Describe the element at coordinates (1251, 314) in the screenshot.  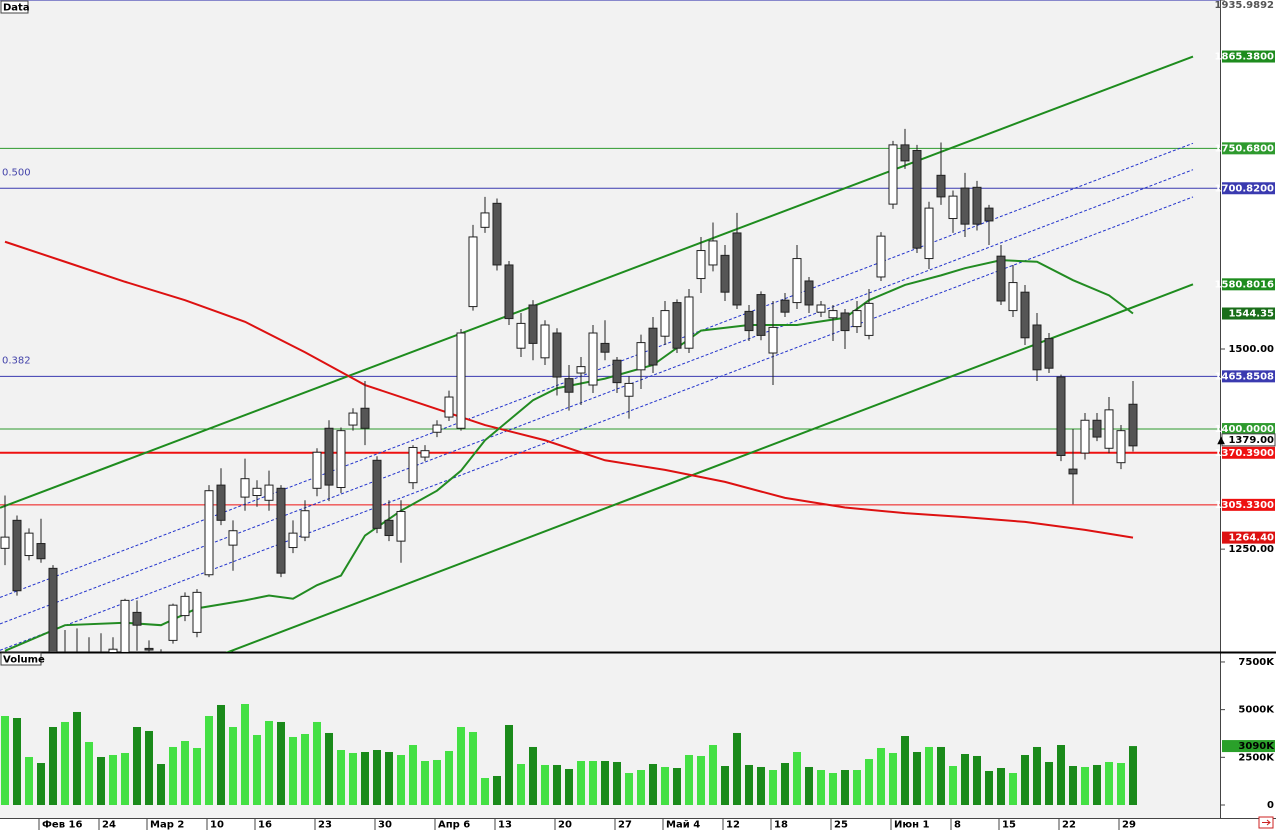
I see `axis-value-label: 1544.35` at that location.